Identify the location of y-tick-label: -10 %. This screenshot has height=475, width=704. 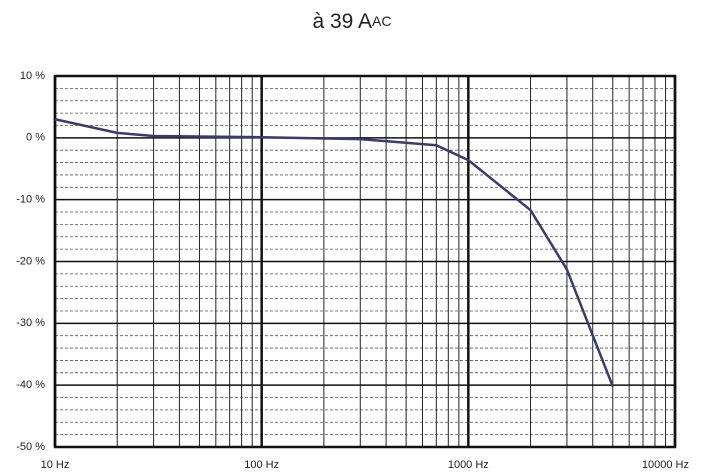
(30, 200).